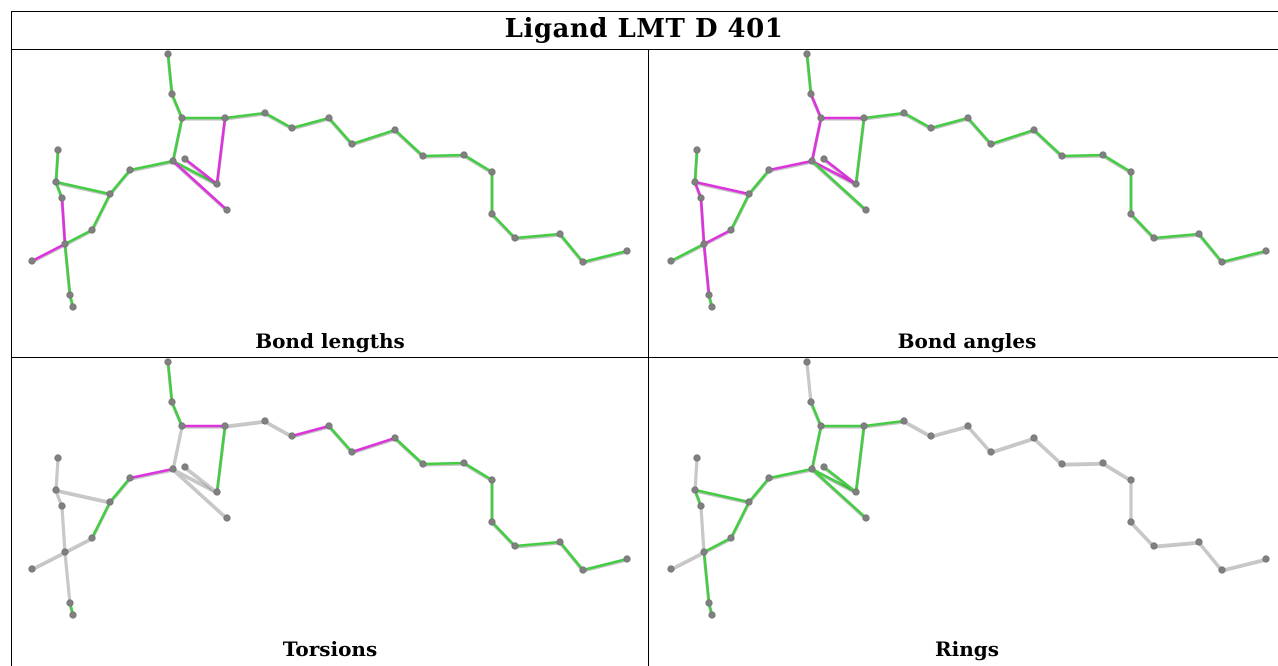 This screenshot has width=1278, height=666. Describe the element at coordinates (966, 649) in the screenshot. I see `caption-rings: Rings` at that location.